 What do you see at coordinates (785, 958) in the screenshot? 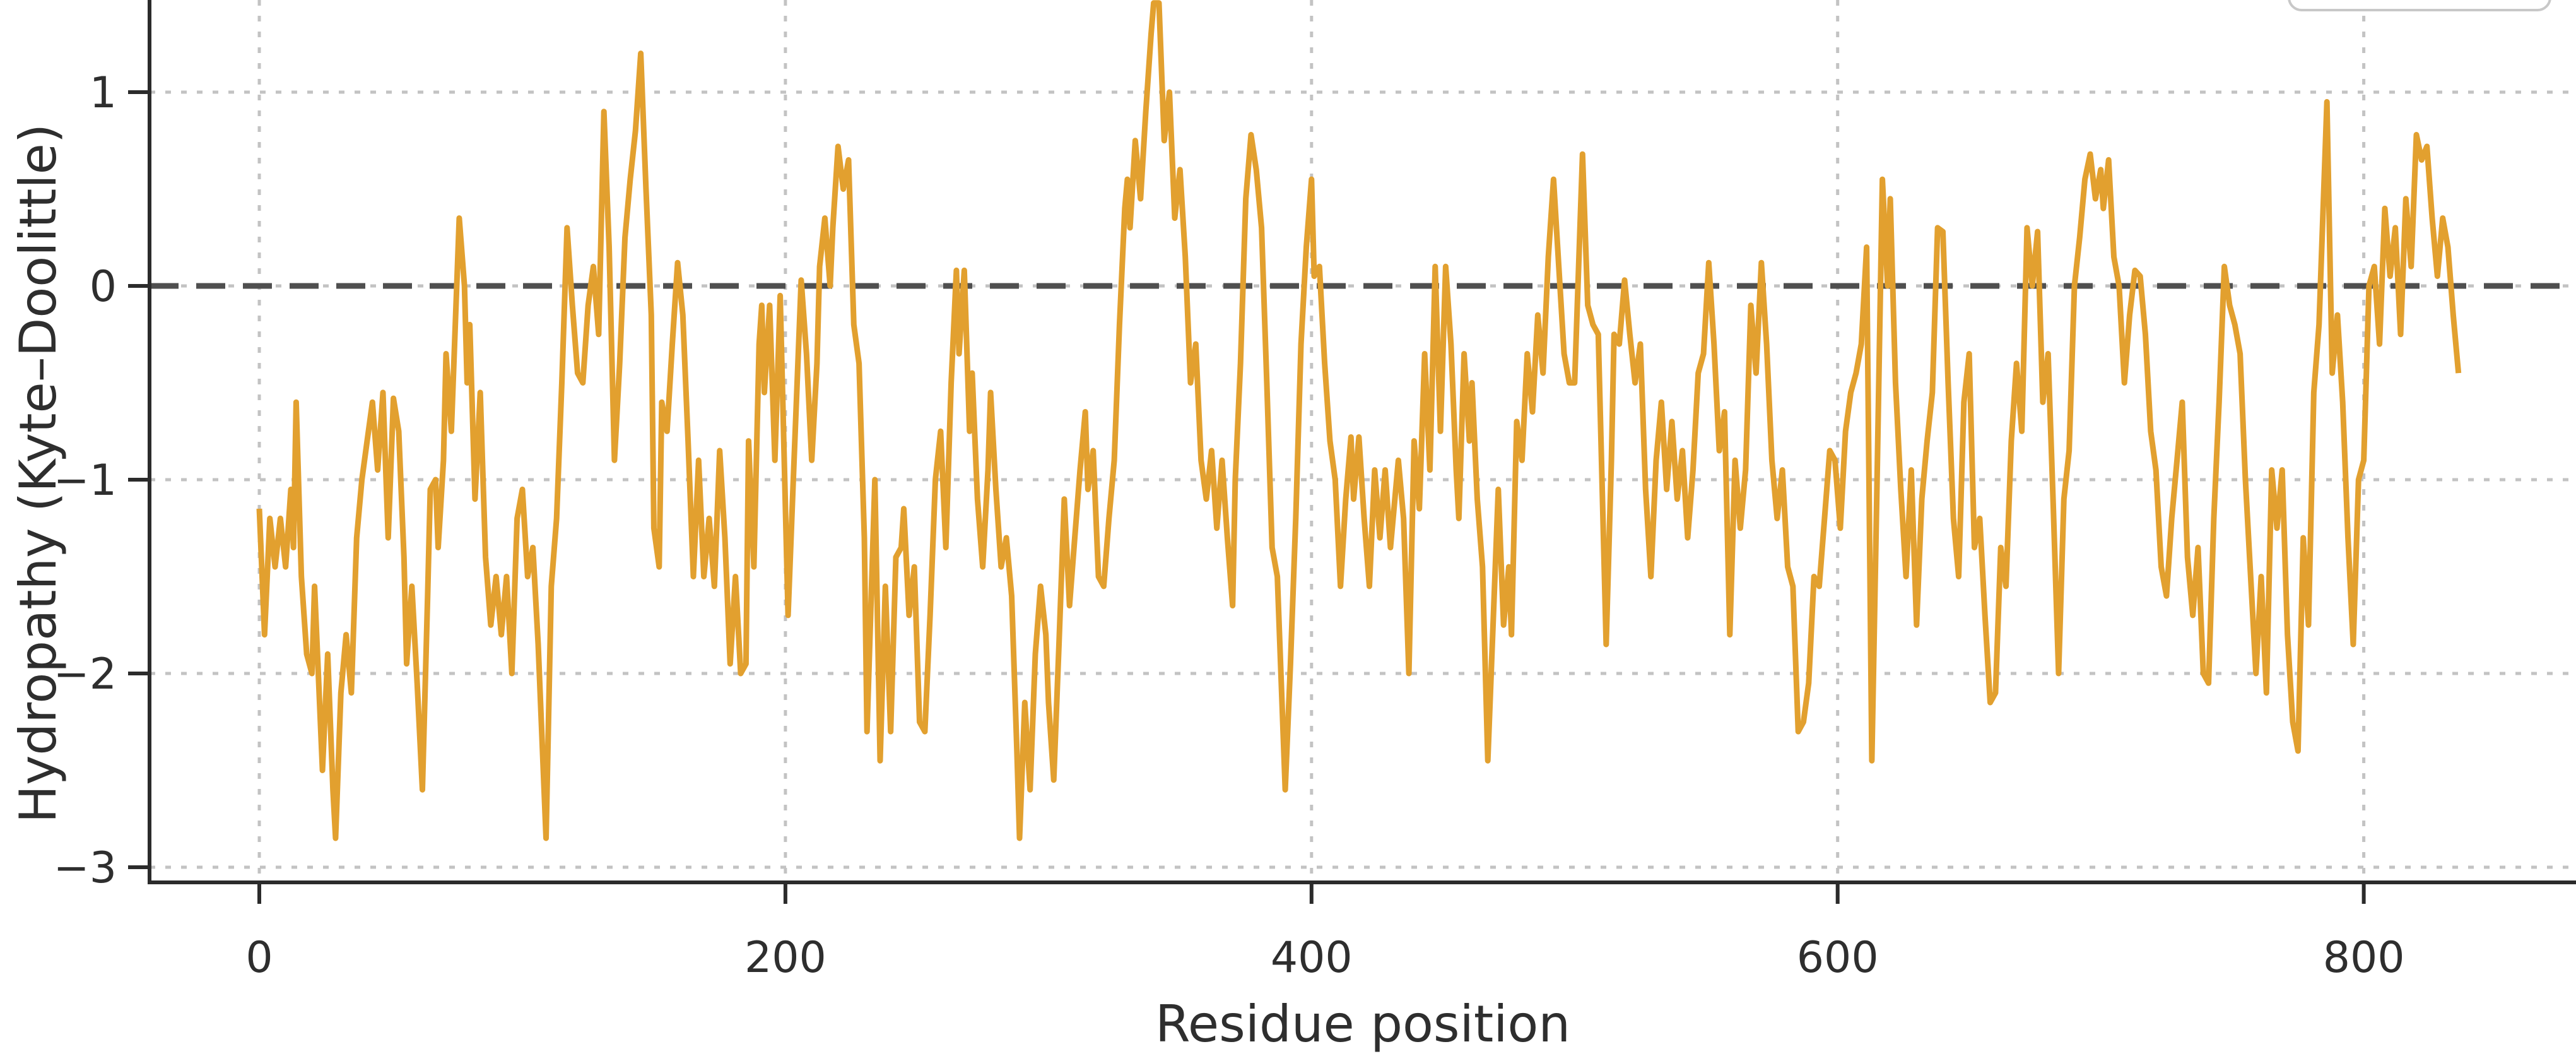
I see `x-tick-label-200: 200` at bounding box center [785, 958].